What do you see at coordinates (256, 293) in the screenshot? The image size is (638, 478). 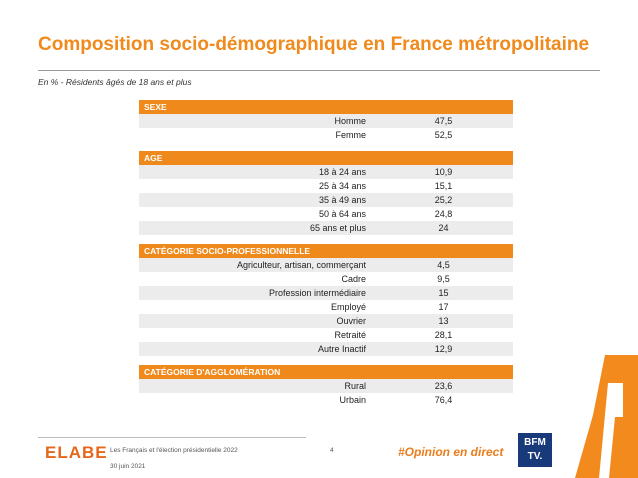 I see `row-label: Profession intermédiaire` at bounding box center [256, 293].